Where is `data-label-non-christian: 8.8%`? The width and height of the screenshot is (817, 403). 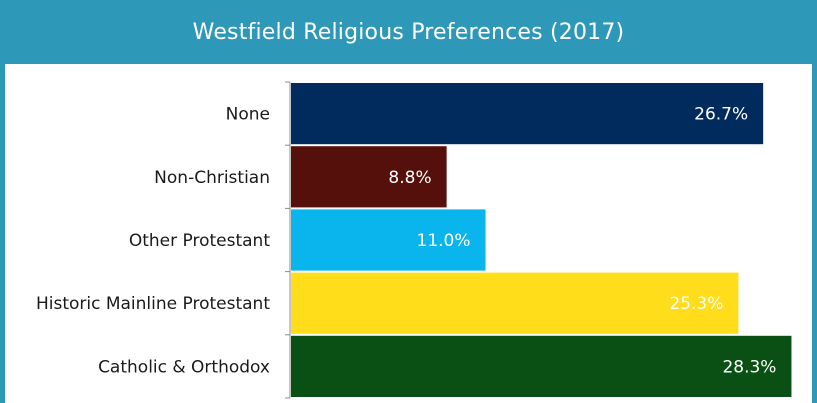 data-label-non-christian: 8.8% is located at coordinates (409, 178).